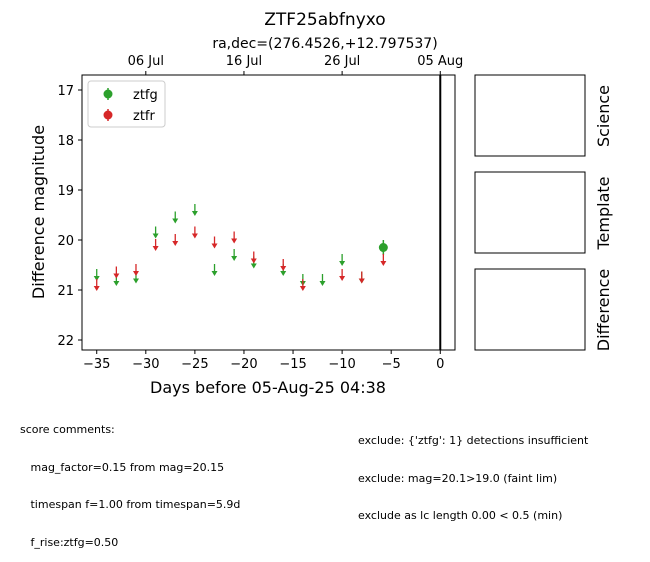  Describe the element at coordinates (341, 364) in the screenshot. I see `x-tick-label: −10` at that location.